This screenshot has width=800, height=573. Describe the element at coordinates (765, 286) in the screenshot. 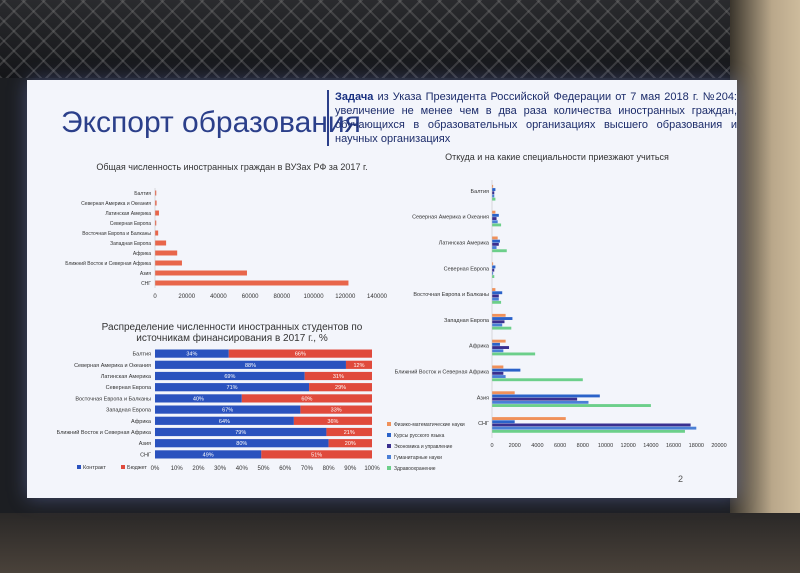

I see `wall` at that location.